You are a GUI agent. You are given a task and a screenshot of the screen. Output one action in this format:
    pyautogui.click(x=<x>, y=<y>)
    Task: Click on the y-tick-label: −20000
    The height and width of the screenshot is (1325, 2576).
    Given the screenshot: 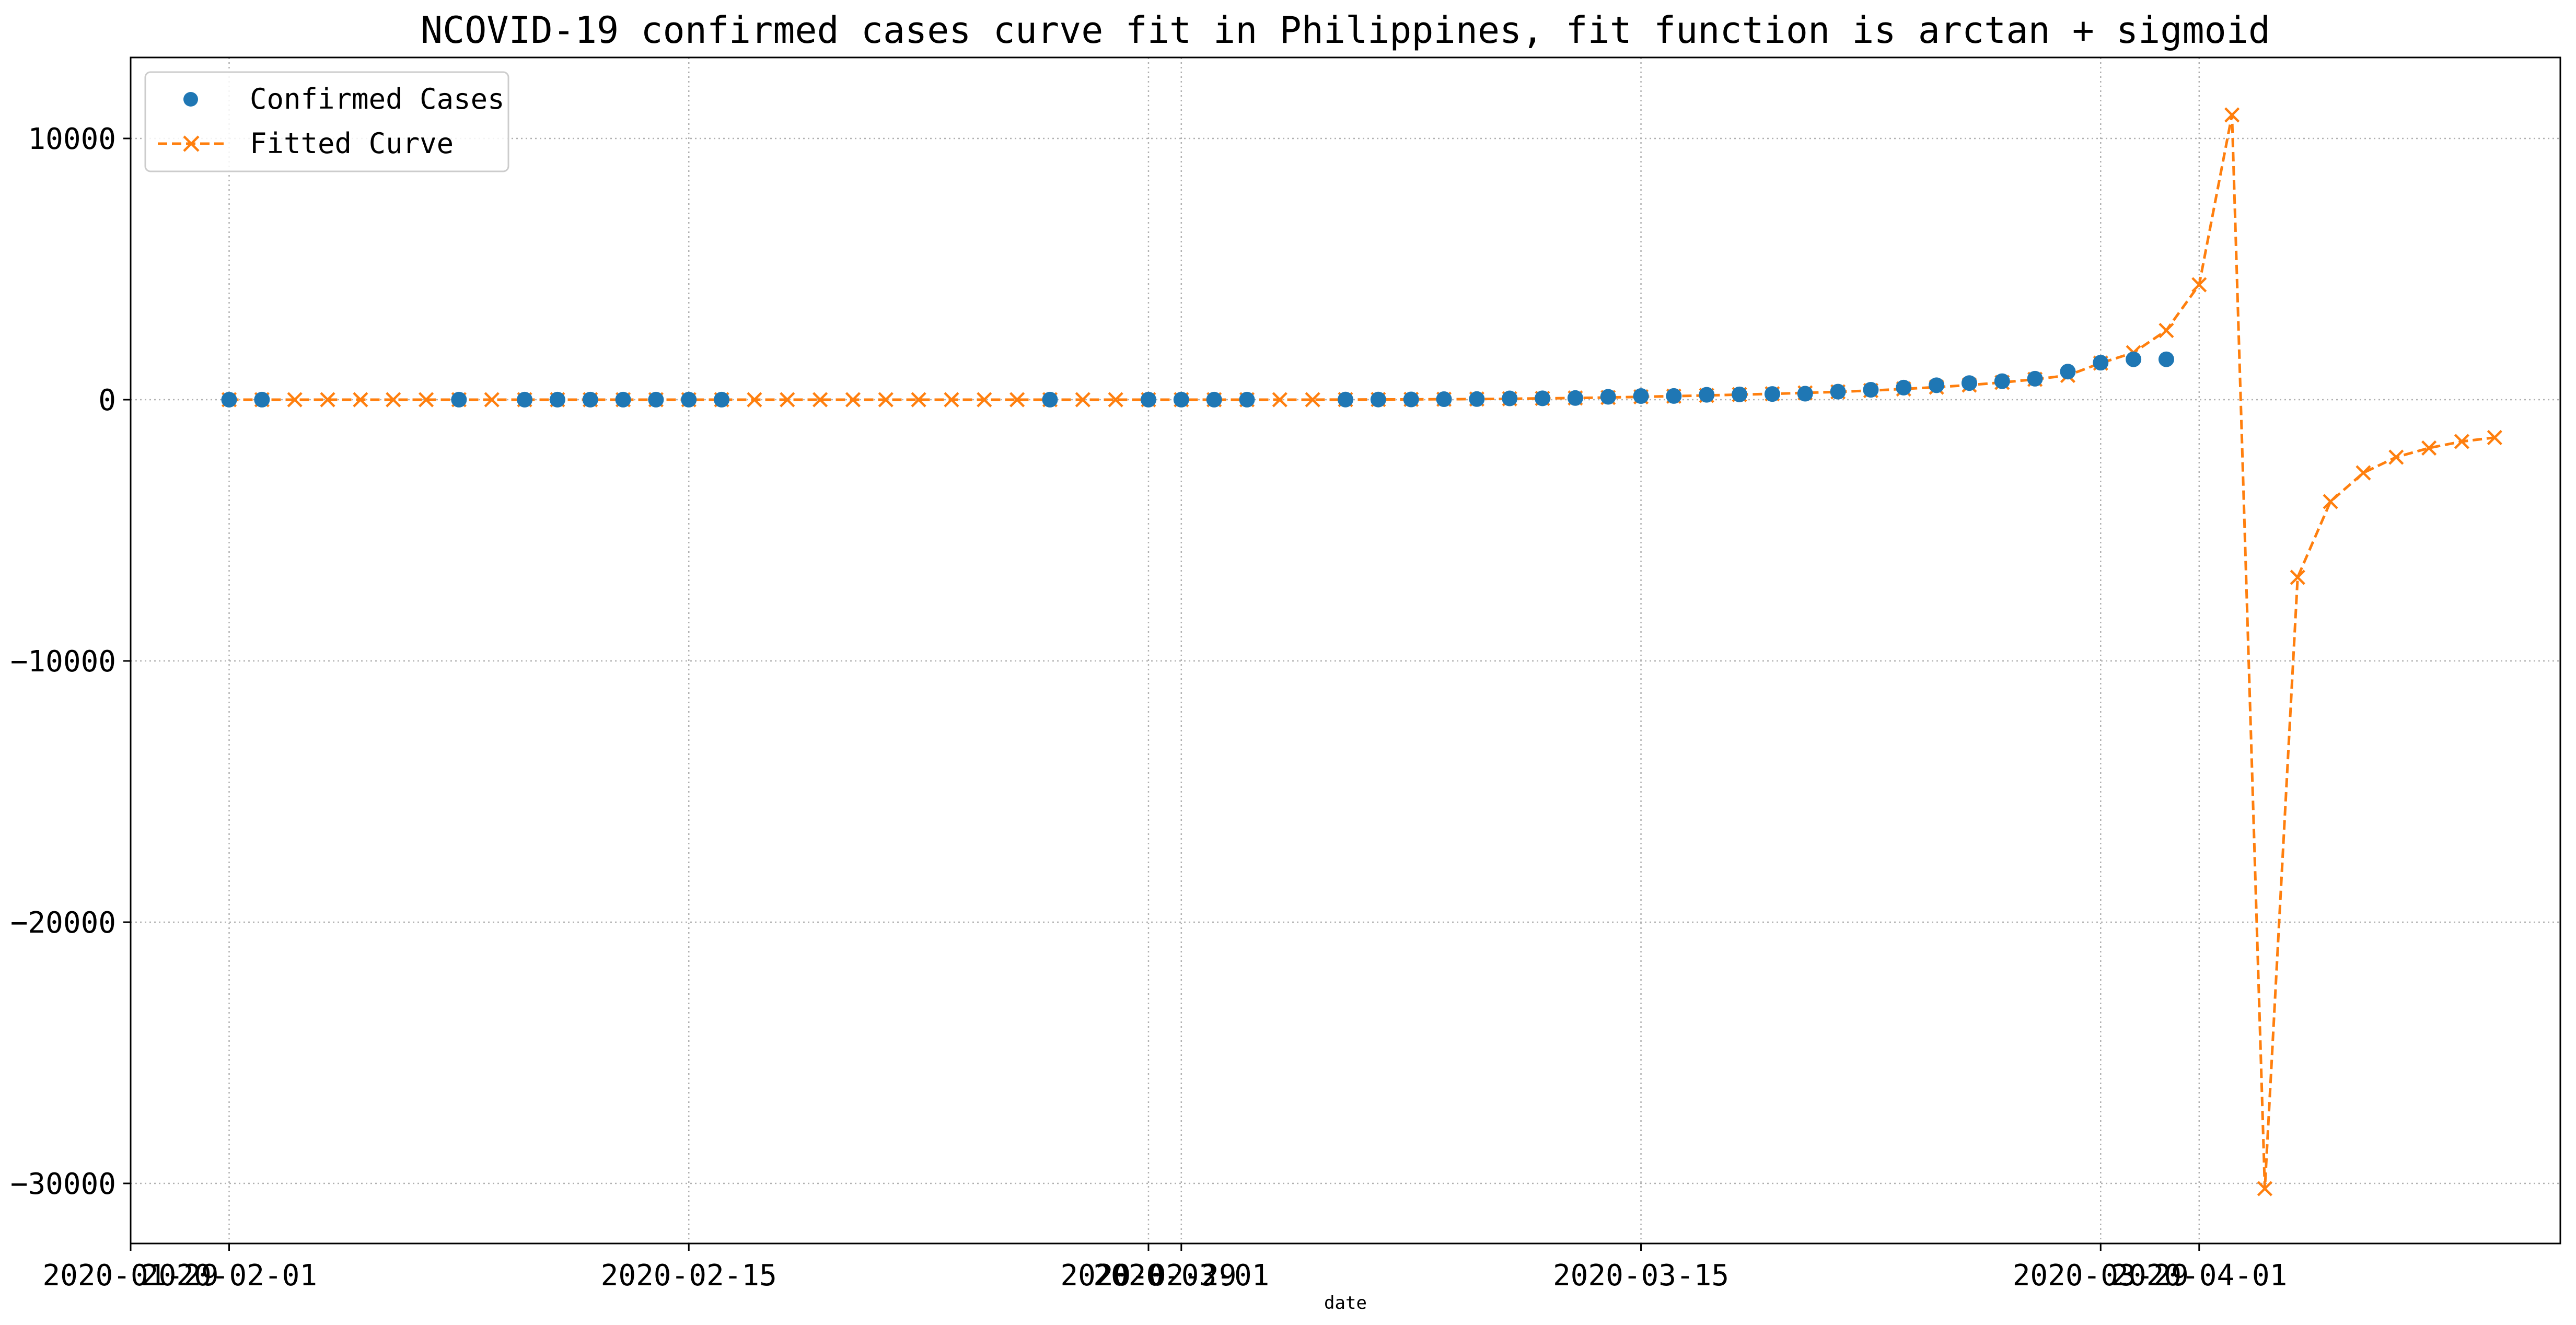 What is the action you would take?
    pyautogui.click(x=63, y=923)
    